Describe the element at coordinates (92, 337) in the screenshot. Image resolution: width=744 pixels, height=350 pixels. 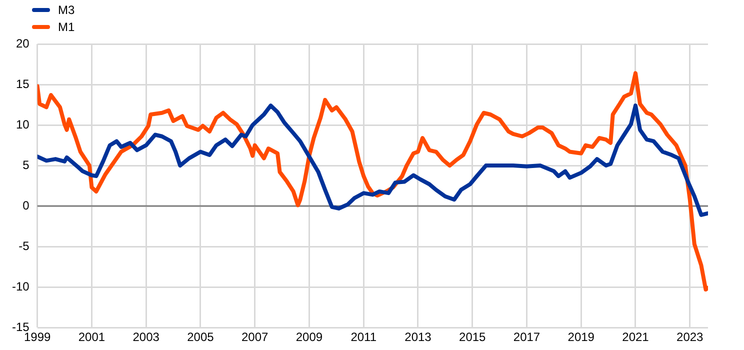
I see `x-tick-label: 2001` at that location.